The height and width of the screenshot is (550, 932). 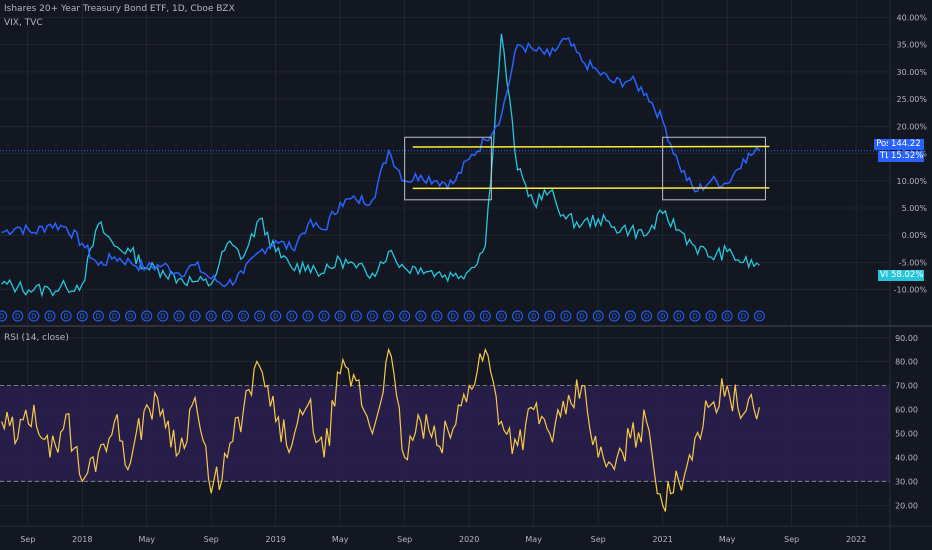 I want to click on y-tick-label: 0.00%, so click(x=915, y=235).